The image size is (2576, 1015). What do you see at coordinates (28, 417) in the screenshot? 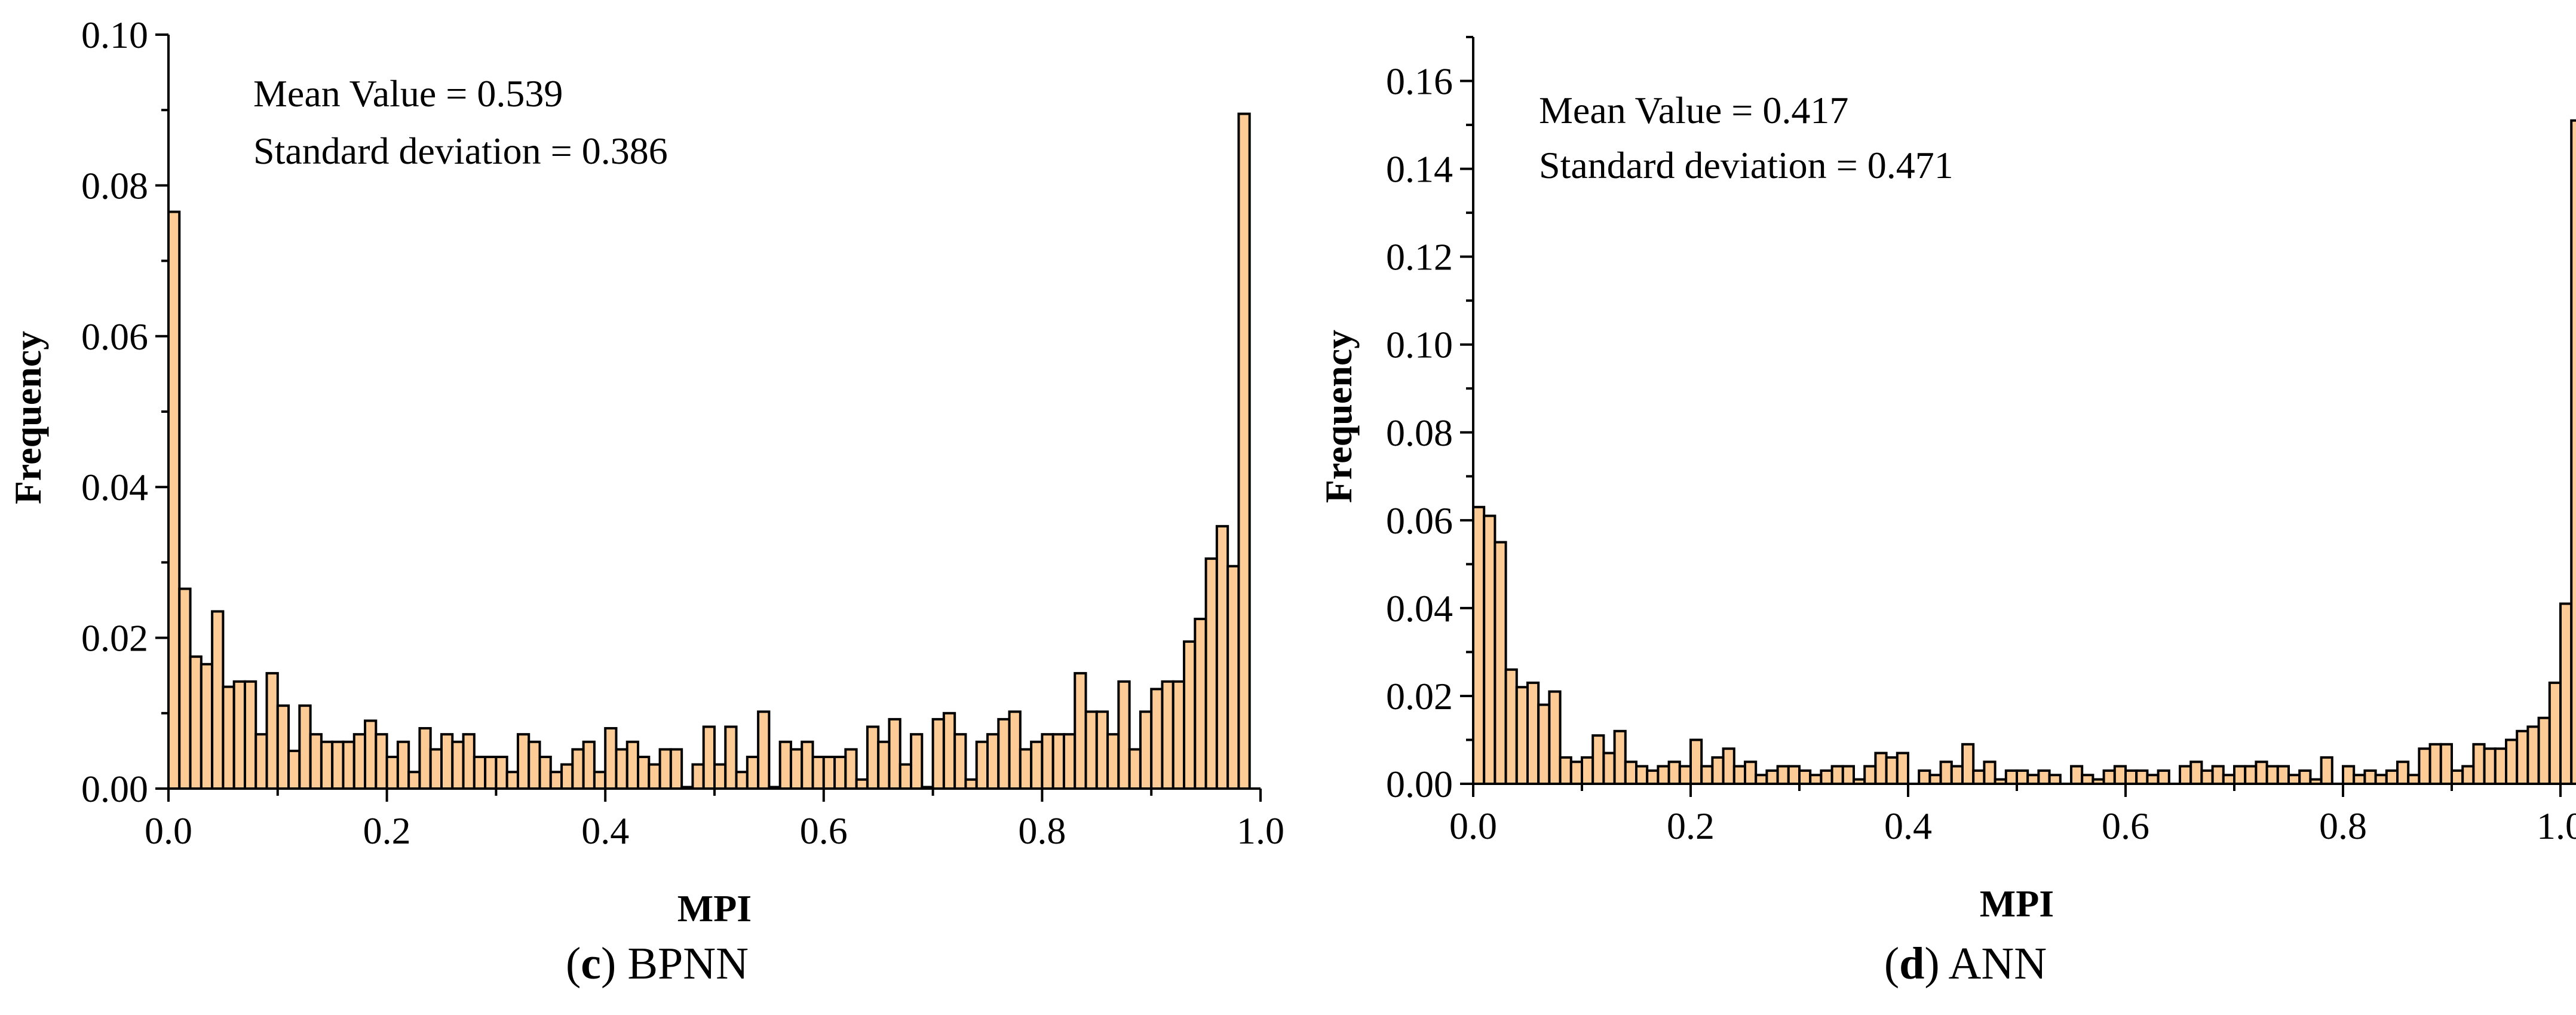
I see `y-axis-label: Frequency` at bounding box center [28, 417].